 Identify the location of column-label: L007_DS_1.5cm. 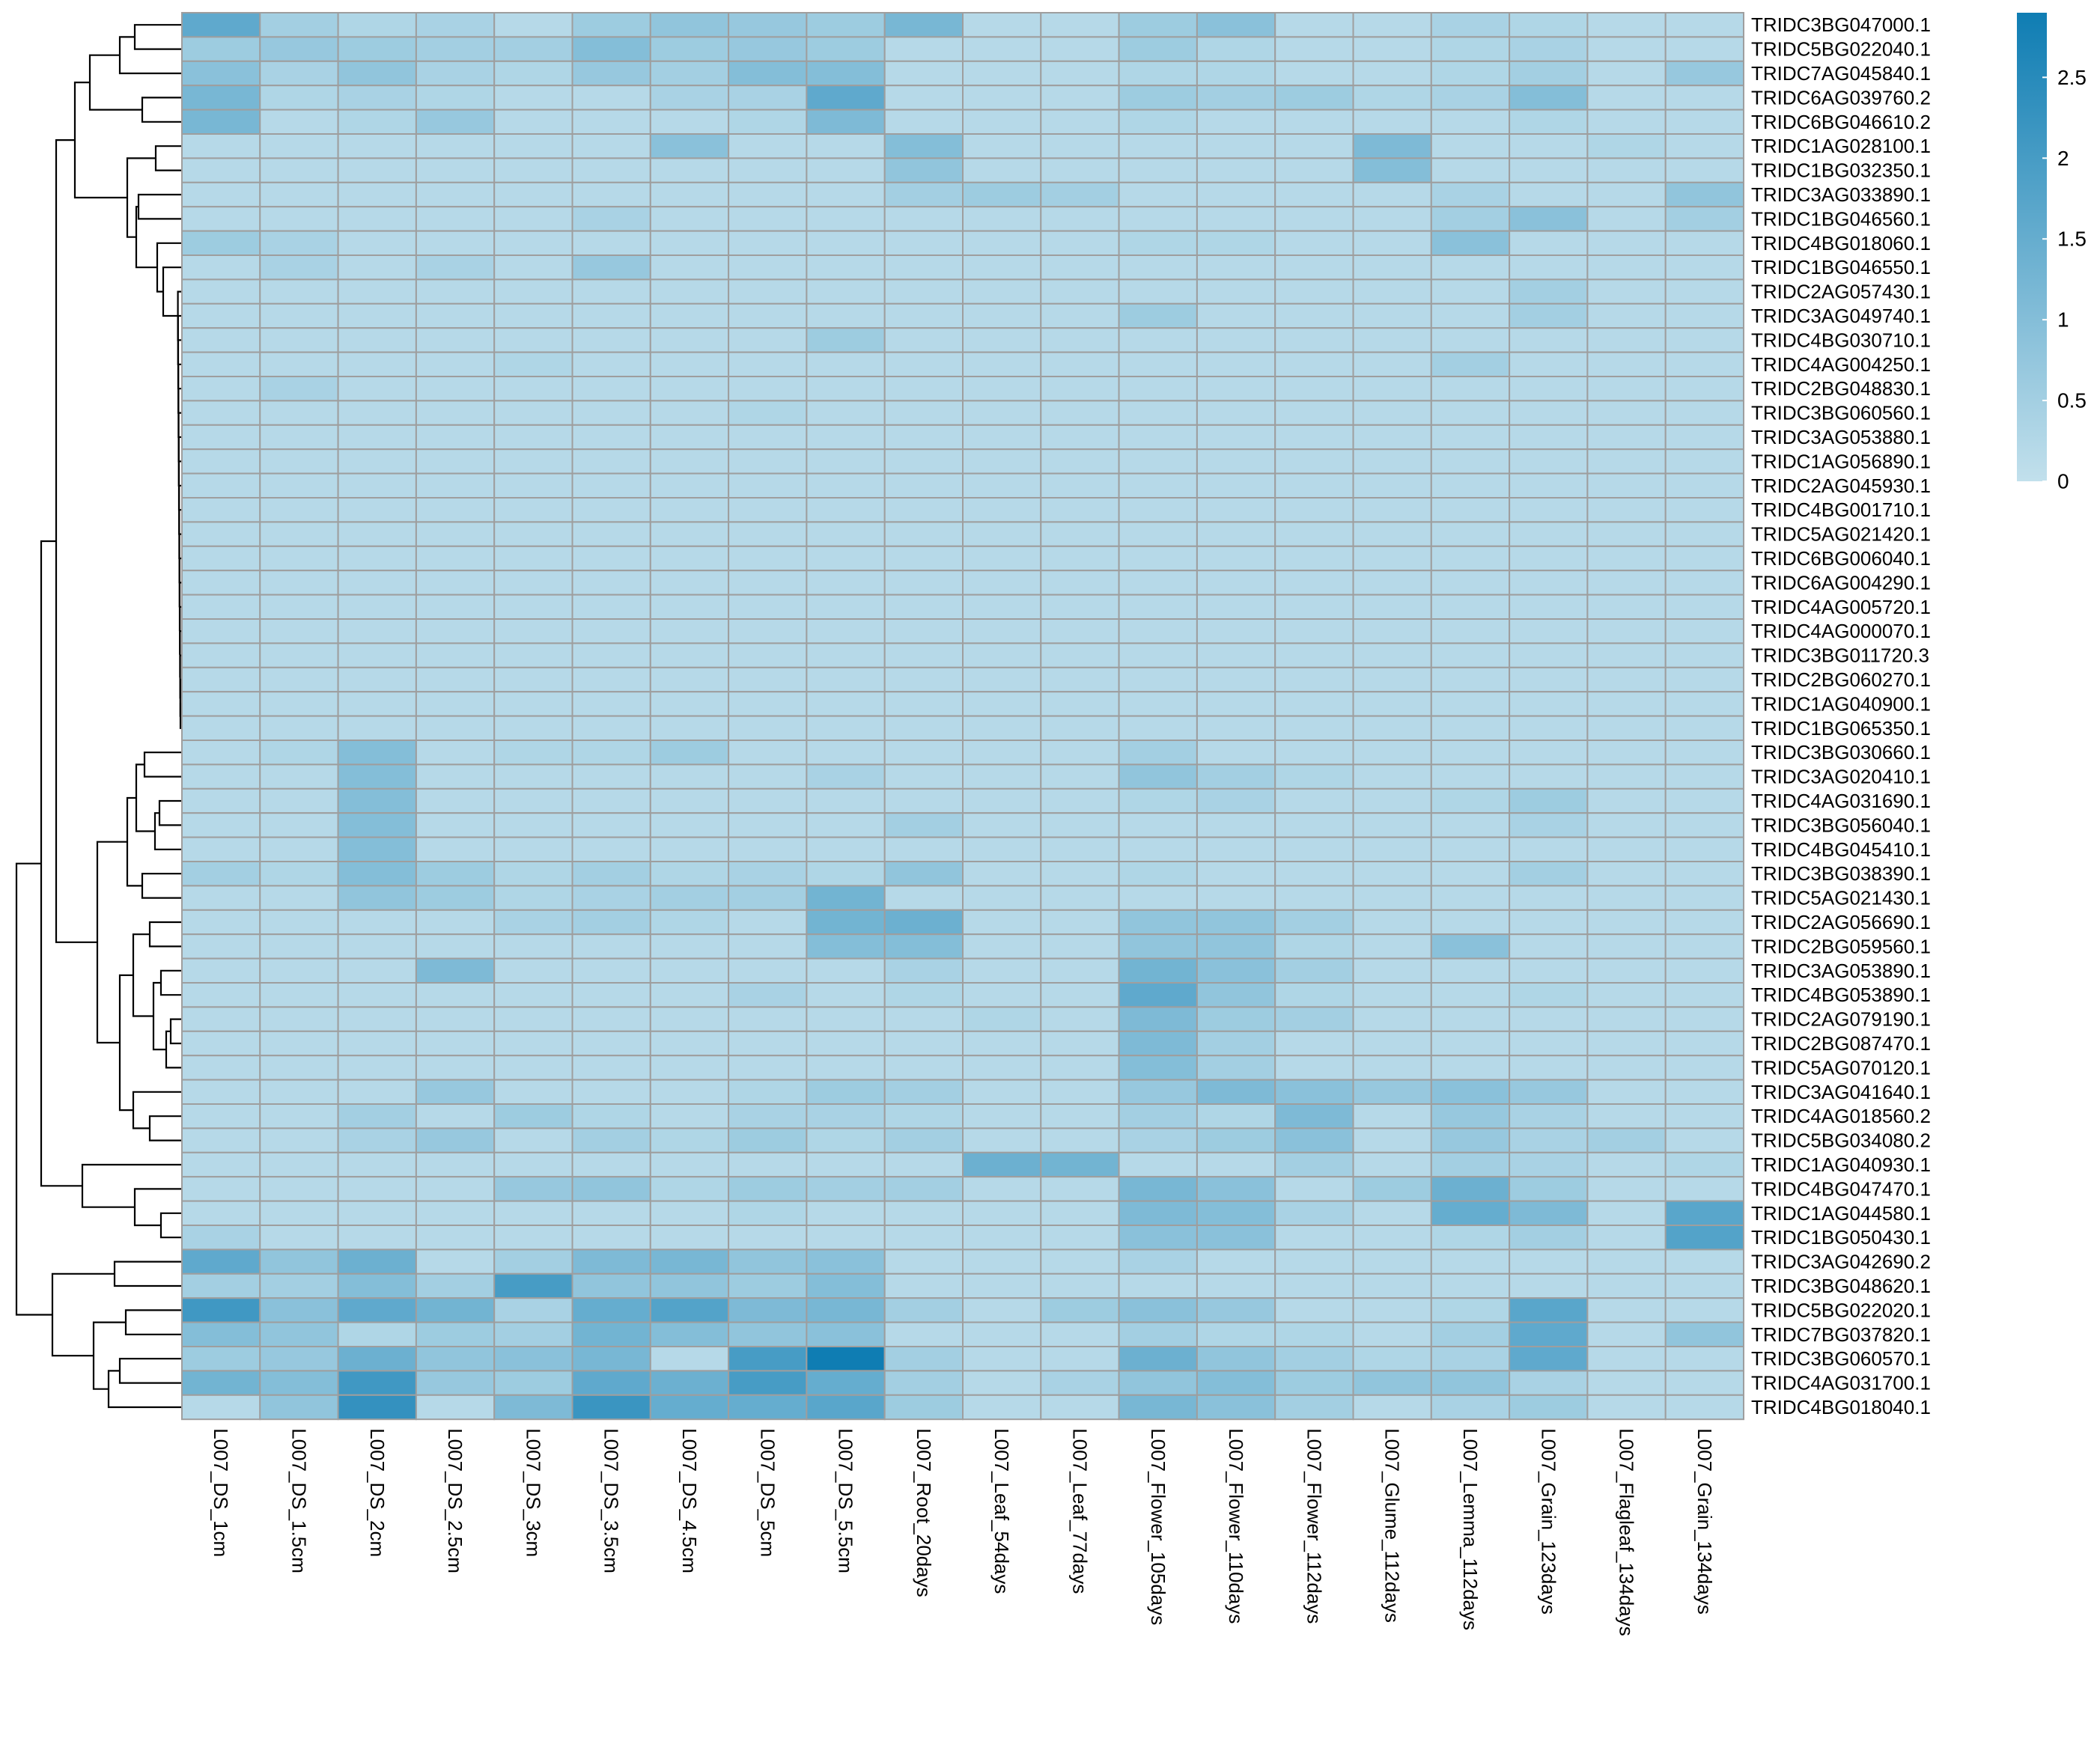
(298, 1500).